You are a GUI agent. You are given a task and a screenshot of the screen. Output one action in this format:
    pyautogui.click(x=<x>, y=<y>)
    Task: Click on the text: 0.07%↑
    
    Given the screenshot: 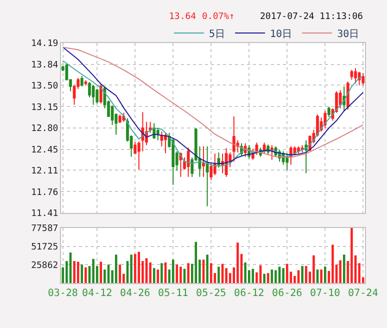 What is the action you would take?
    pyautogui.click(x=218, y=17)
    